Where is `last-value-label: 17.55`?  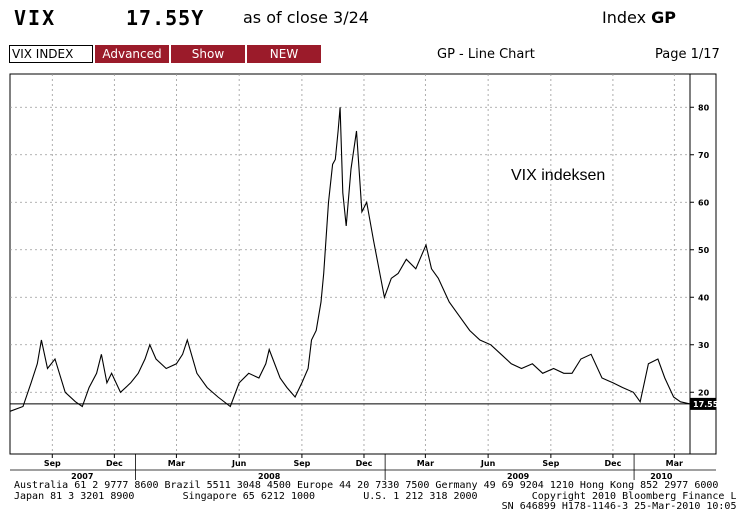 last-value-label: 17.55 is located at coordinates (706, 404).